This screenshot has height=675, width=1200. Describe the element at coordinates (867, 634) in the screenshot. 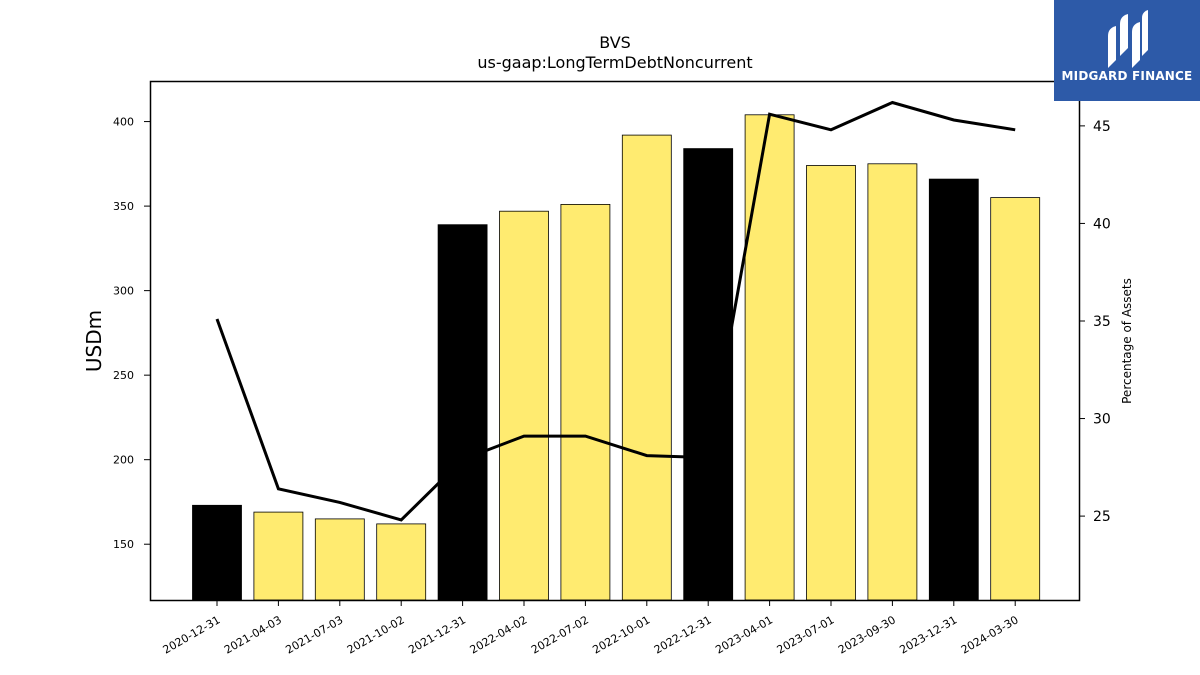

I see `x-tick-label: 2023-09-30` at that location.